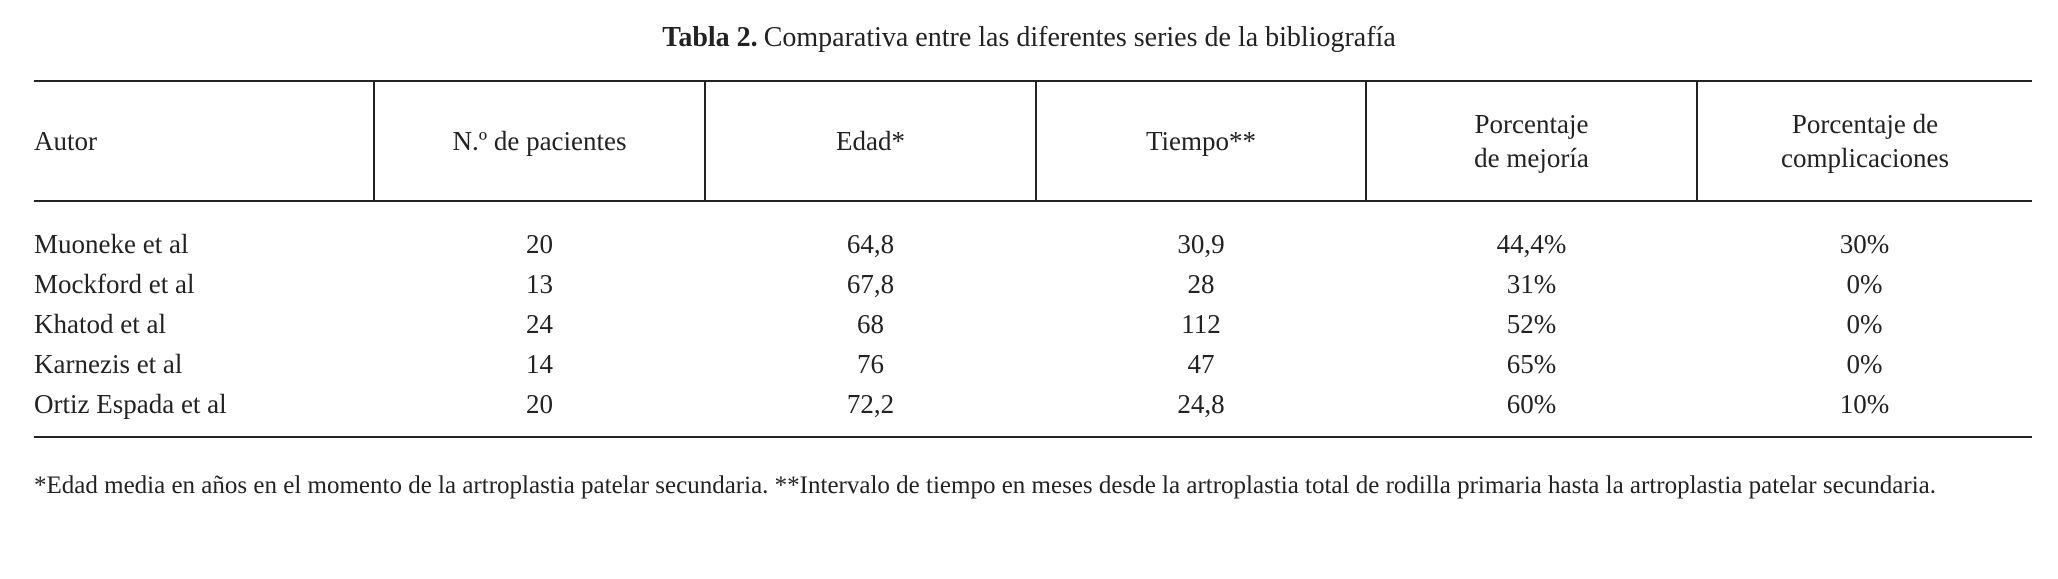 This screenshot has width=2058, height=579. What do you see at coordinates (539, 324) in the screenshot?
I see `table-cell: 24` at bounding box center [539, 324].